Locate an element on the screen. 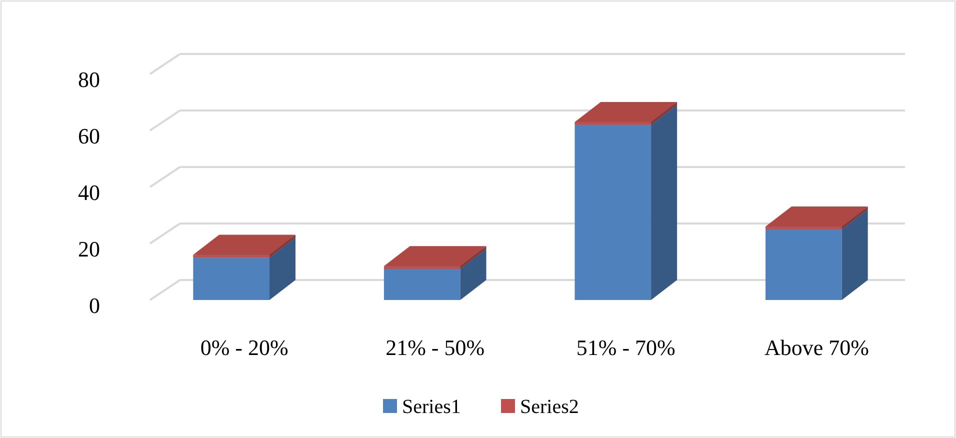 The image size is (956, 438). y-tick-label: 80 is located at coordinates (89, 79).